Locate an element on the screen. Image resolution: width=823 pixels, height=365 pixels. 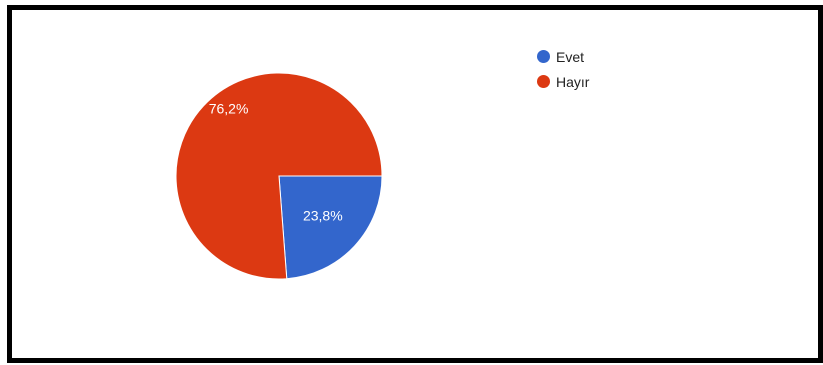
pie-slice-labels: 23,8% 76,2% is located at coordinates (276, 162).